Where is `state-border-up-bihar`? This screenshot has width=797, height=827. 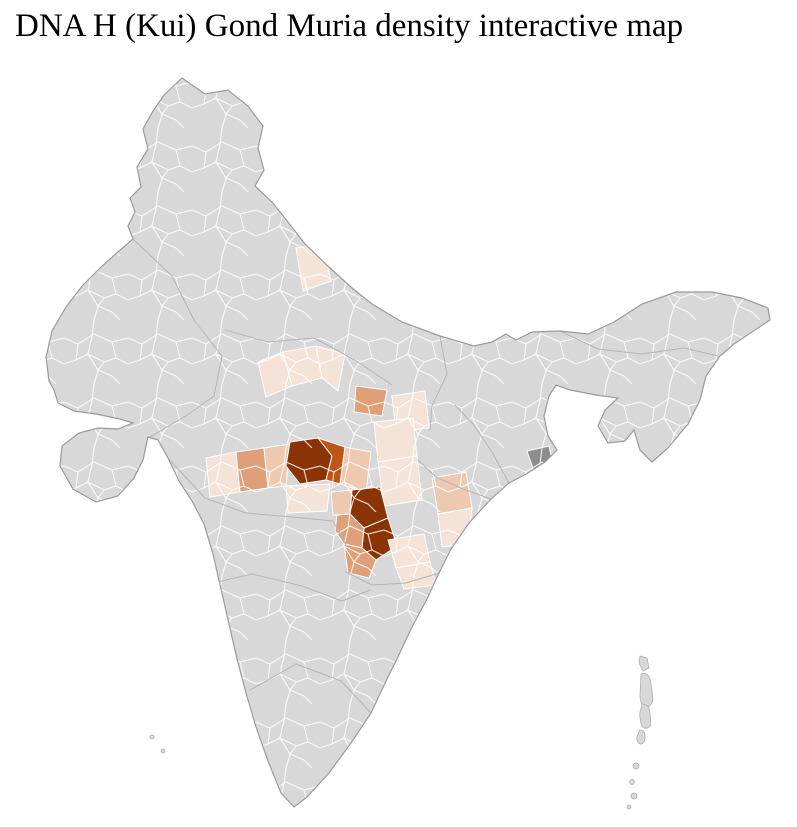 state-border-up-bihar is located at coordinates (438, 383).